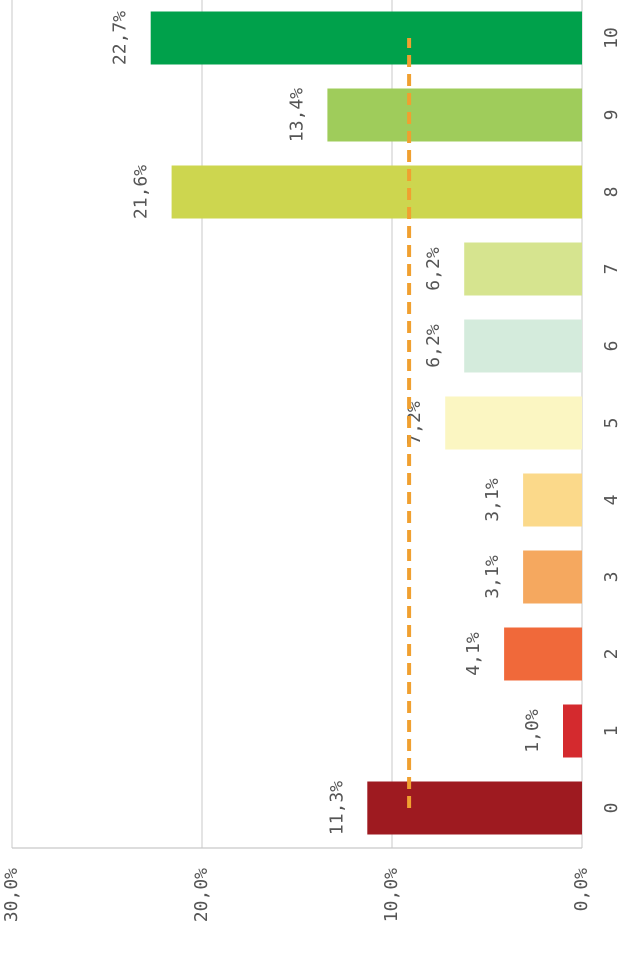 This screenshot has width=624, height=953. I want to click on x-tick-label: 1, so click(611, 731).